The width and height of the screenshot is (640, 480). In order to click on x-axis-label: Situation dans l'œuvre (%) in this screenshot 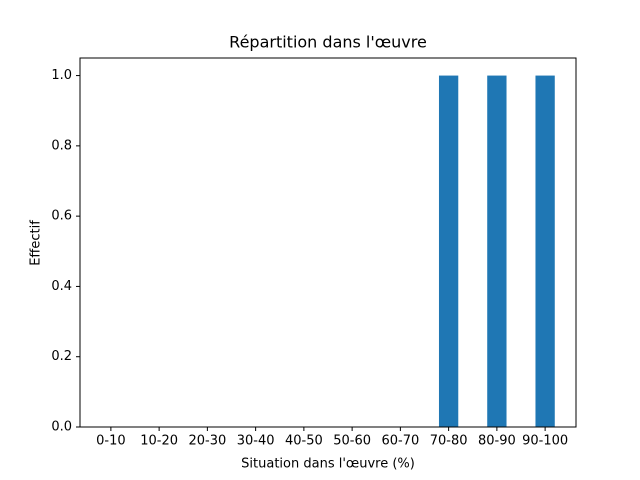, I will do `click(328, 464)`.